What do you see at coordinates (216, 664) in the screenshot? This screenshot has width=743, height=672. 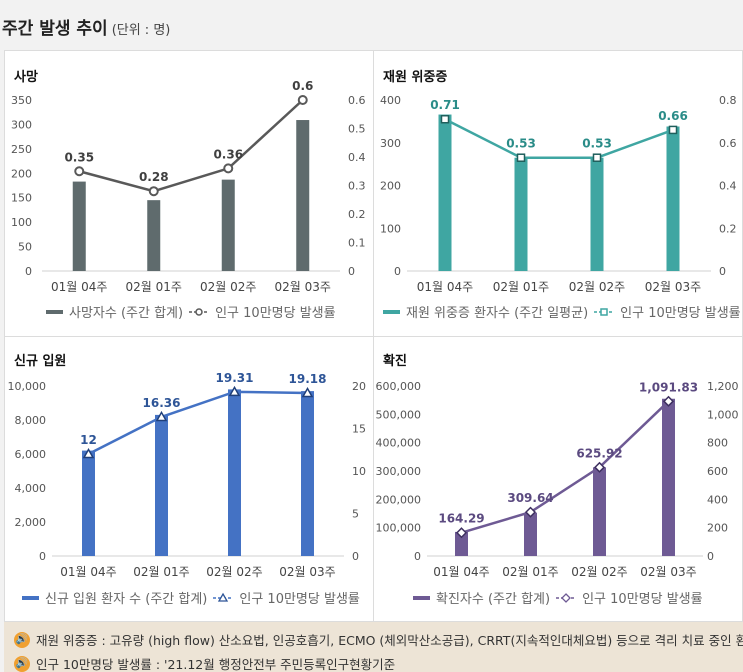 I see `note-text: 인구 10만명당 발생률 : '21.12월 행정안전부 주민등록인구현황기준` at bounding box center [216, 664].